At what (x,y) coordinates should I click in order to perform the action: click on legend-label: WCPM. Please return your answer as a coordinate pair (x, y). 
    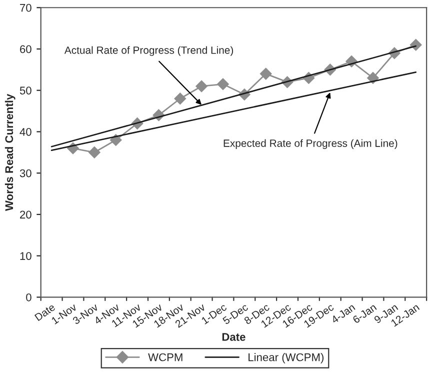
    Looking at the image, I should click on (165, 357).